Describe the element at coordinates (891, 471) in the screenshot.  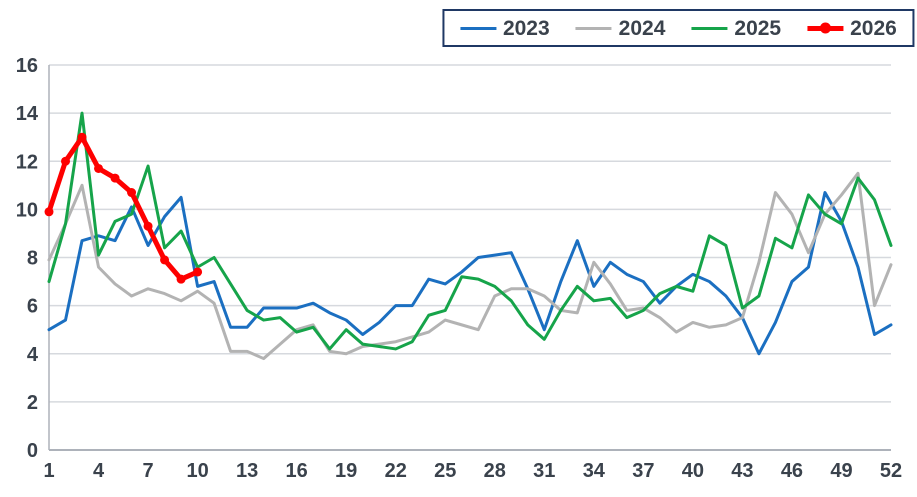
I see `x-axis-tick-label-52: 52` at that location.